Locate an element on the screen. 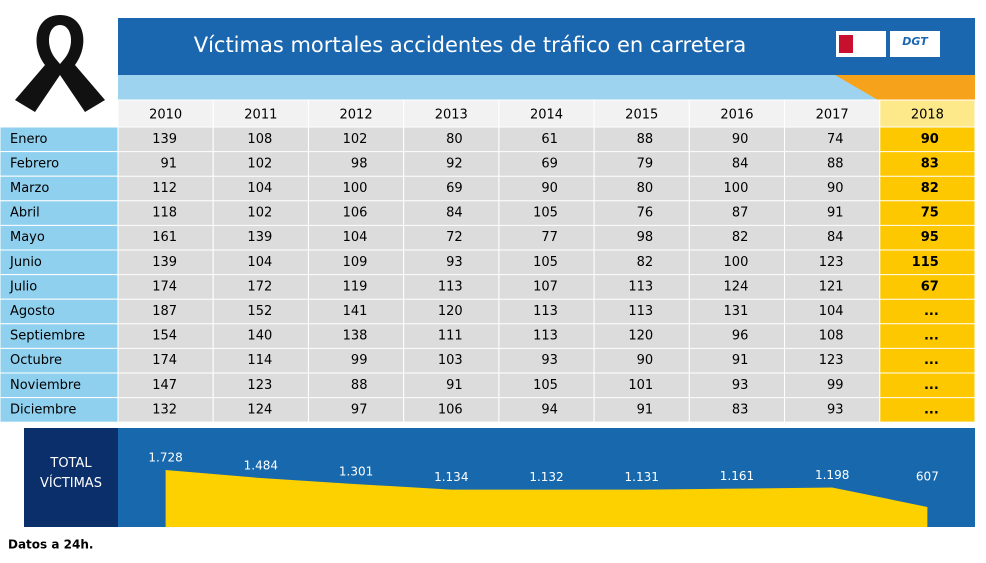 Image resolution: width=986 pixels, height=563 pixels. ribbon-icon is located at coordinates (60, 63).